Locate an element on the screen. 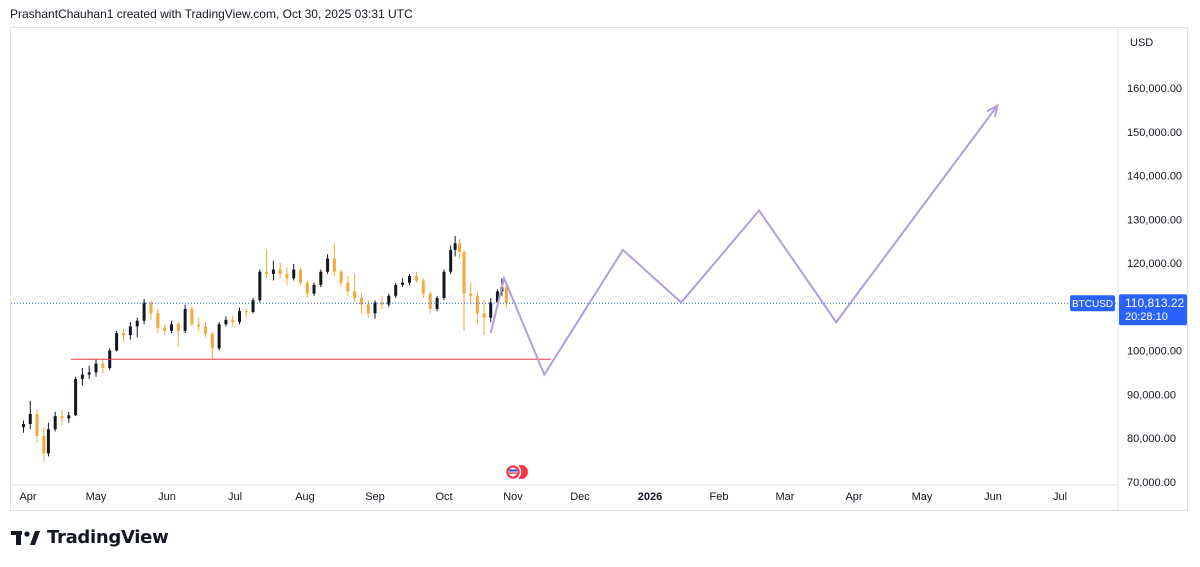 The image size is (1200, 567). price-tick-label: 90,000.00 is located at coordinates (1151, 395).